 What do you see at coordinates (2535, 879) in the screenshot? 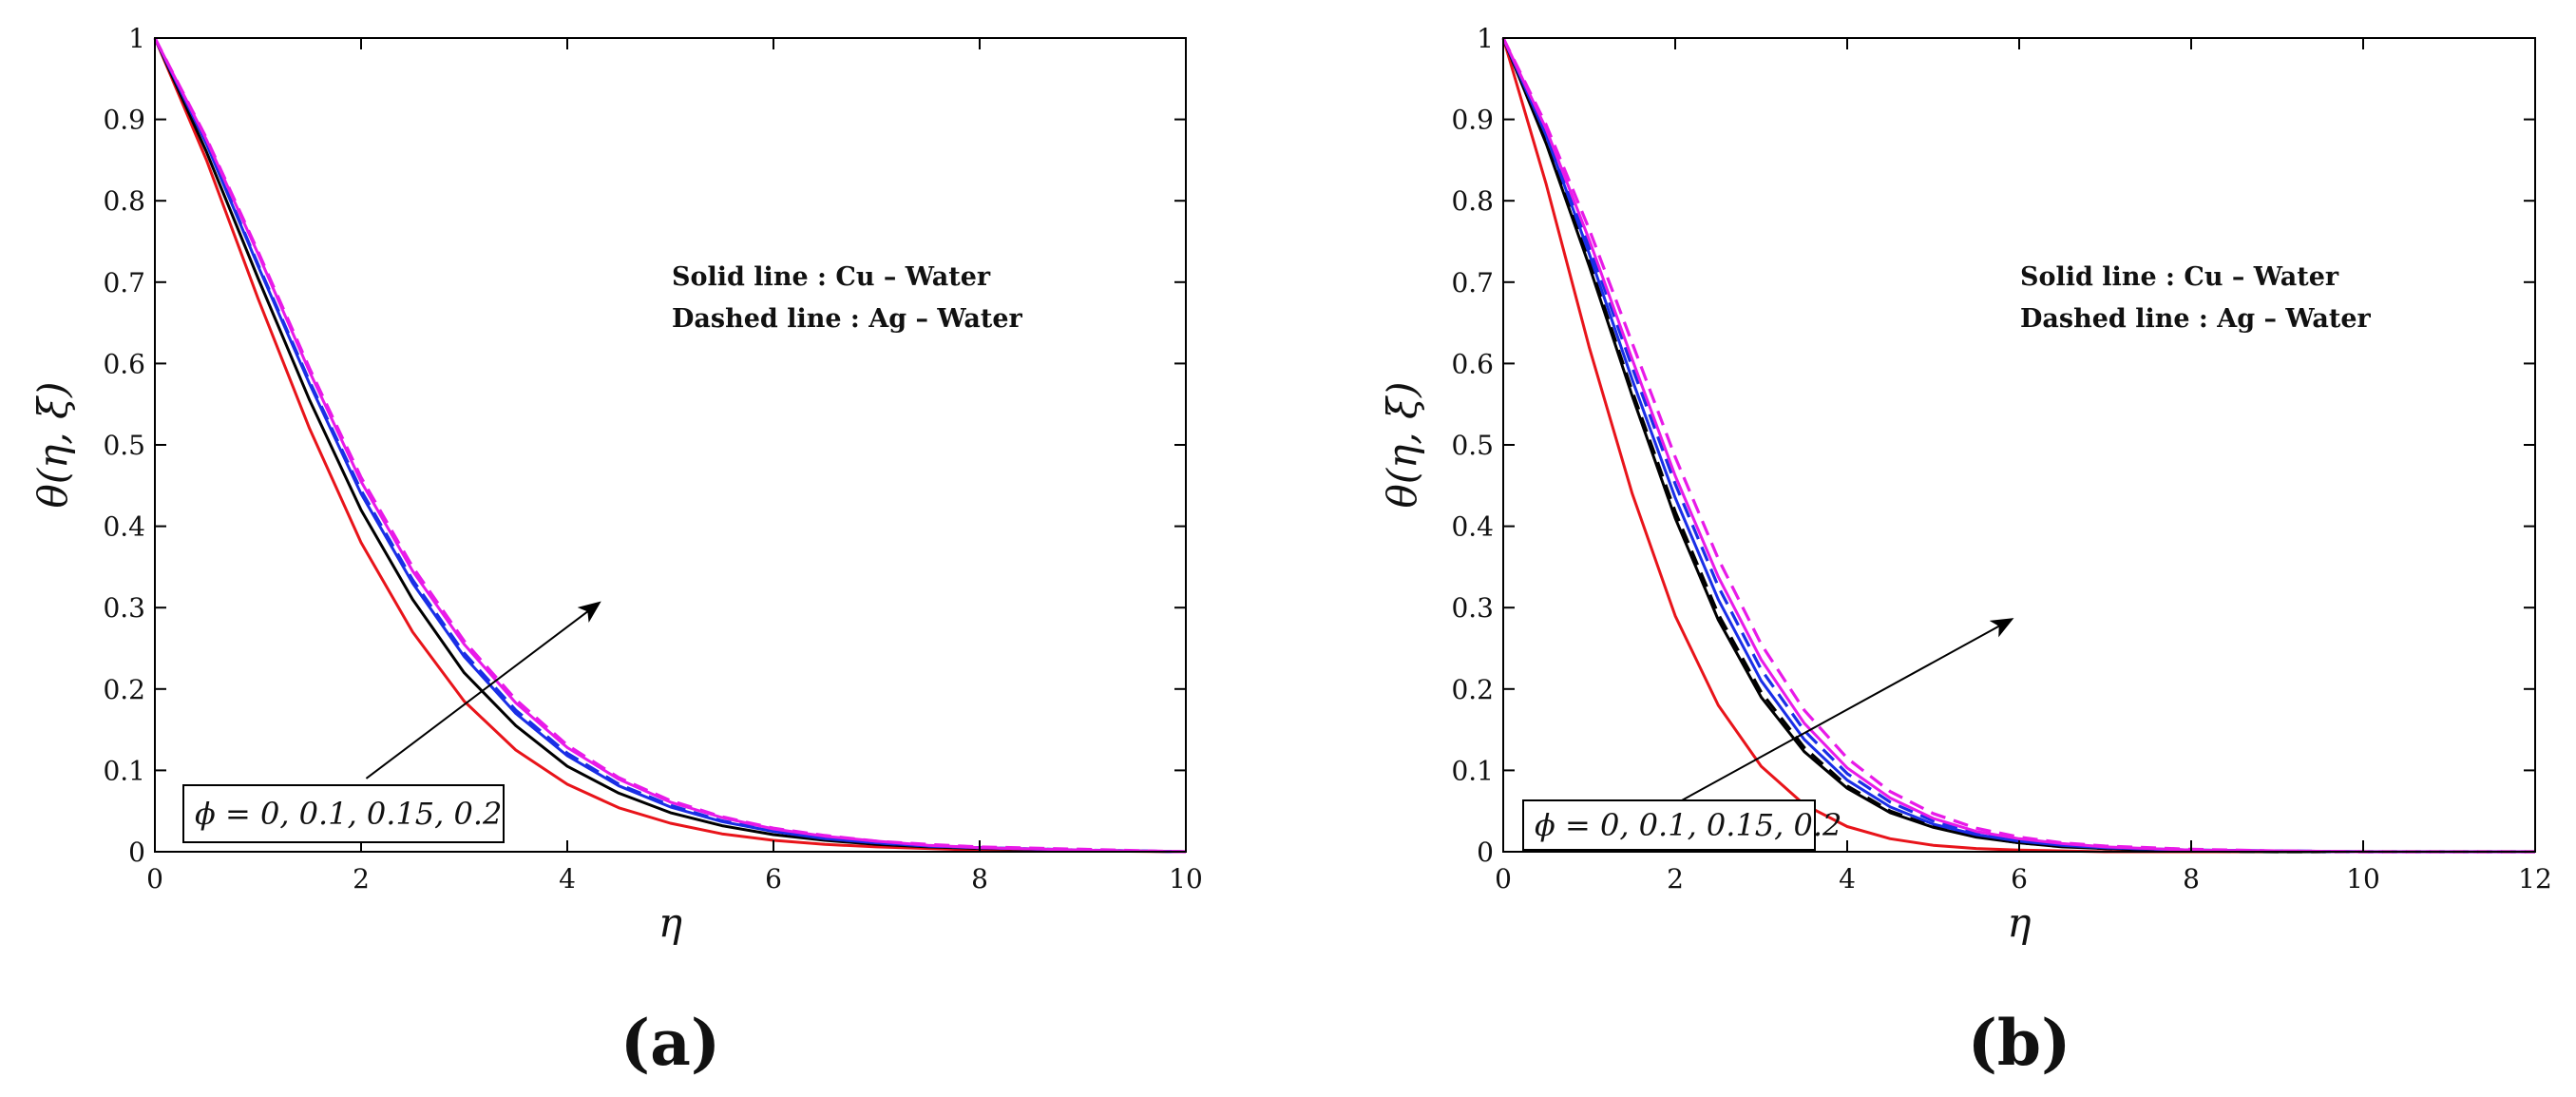
I see `x-tick-label: 12` at bounding box center [2535, 879].